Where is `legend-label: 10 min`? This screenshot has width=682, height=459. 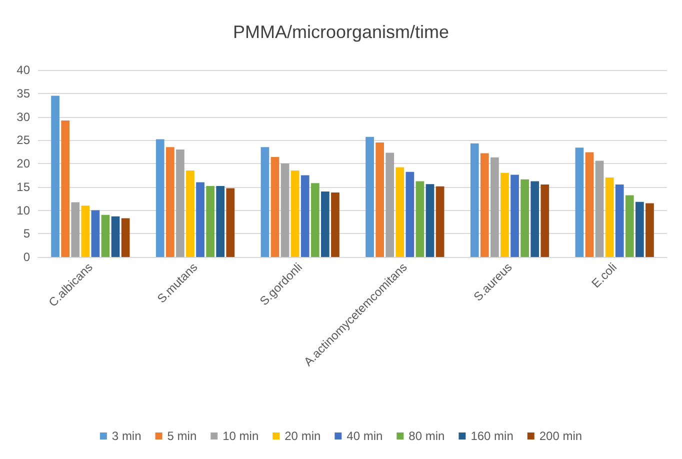
legend-label: 10 min is located at coordinates (240, 436).